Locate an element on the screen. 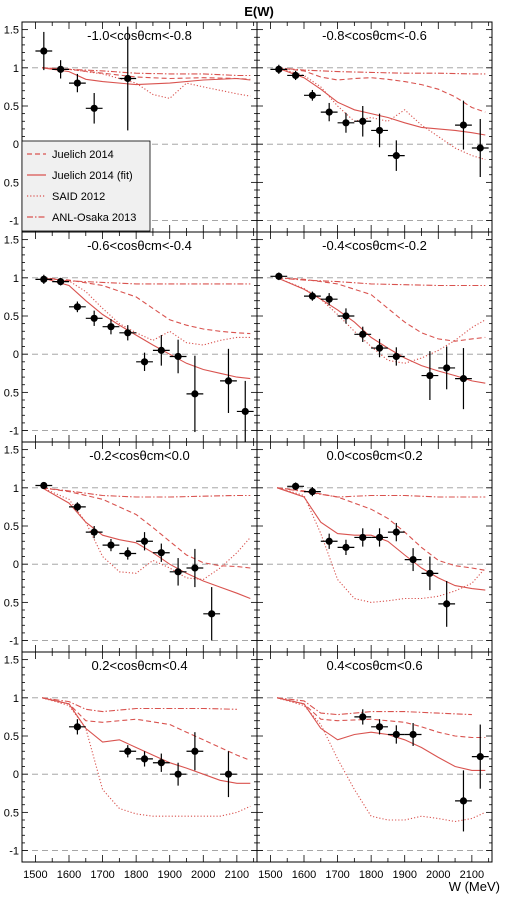 Image resolution: width=519 pixels, height=905 pixels. panel-title: -1.0<cosθcm<-0.8 is located at coordinates (139, 35).